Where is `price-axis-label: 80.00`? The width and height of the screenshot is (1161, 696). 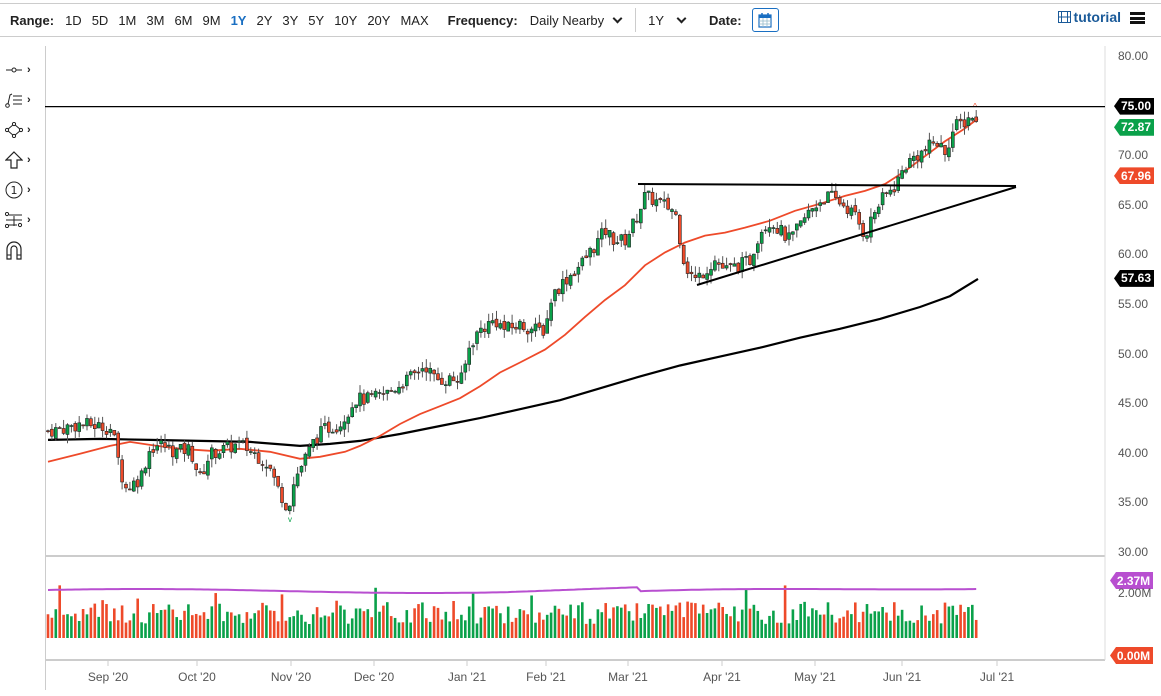 price-axis-label: 80.00 is located at coordinates (1133, 56).